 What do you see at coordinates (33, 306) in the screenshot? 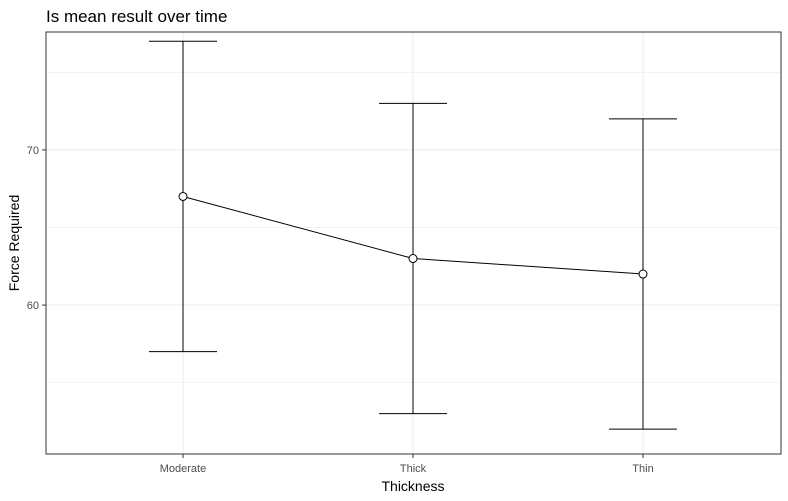
I see `y-tick-label: 60` at bounding box center [33, 306].